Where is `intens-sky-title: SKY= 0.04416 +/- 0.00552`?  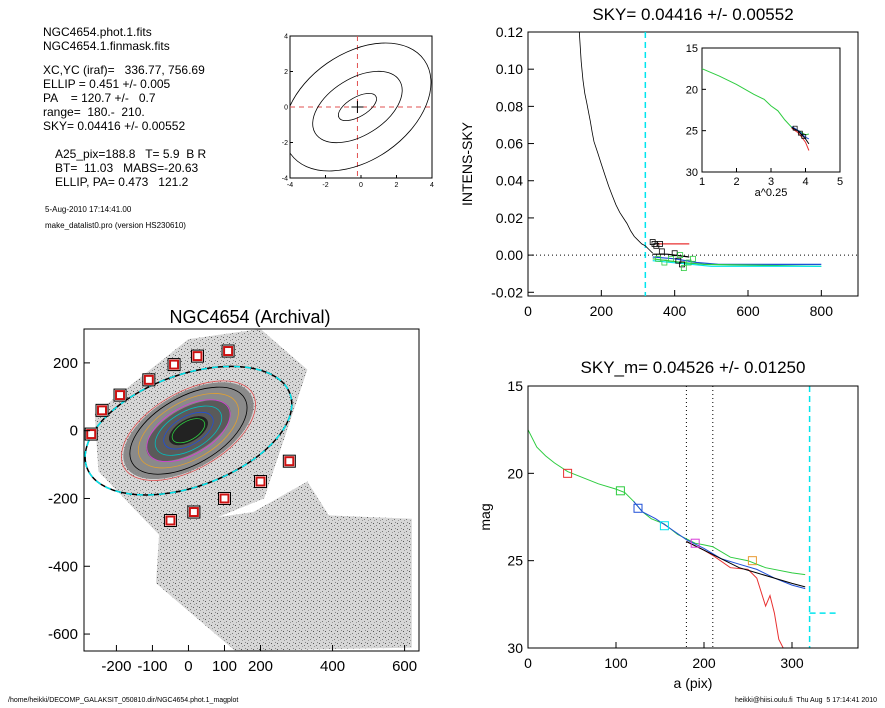
intens-sky-title: SKY= 0.04416 +/- 0.00552 is located at coordinates (692, 14).